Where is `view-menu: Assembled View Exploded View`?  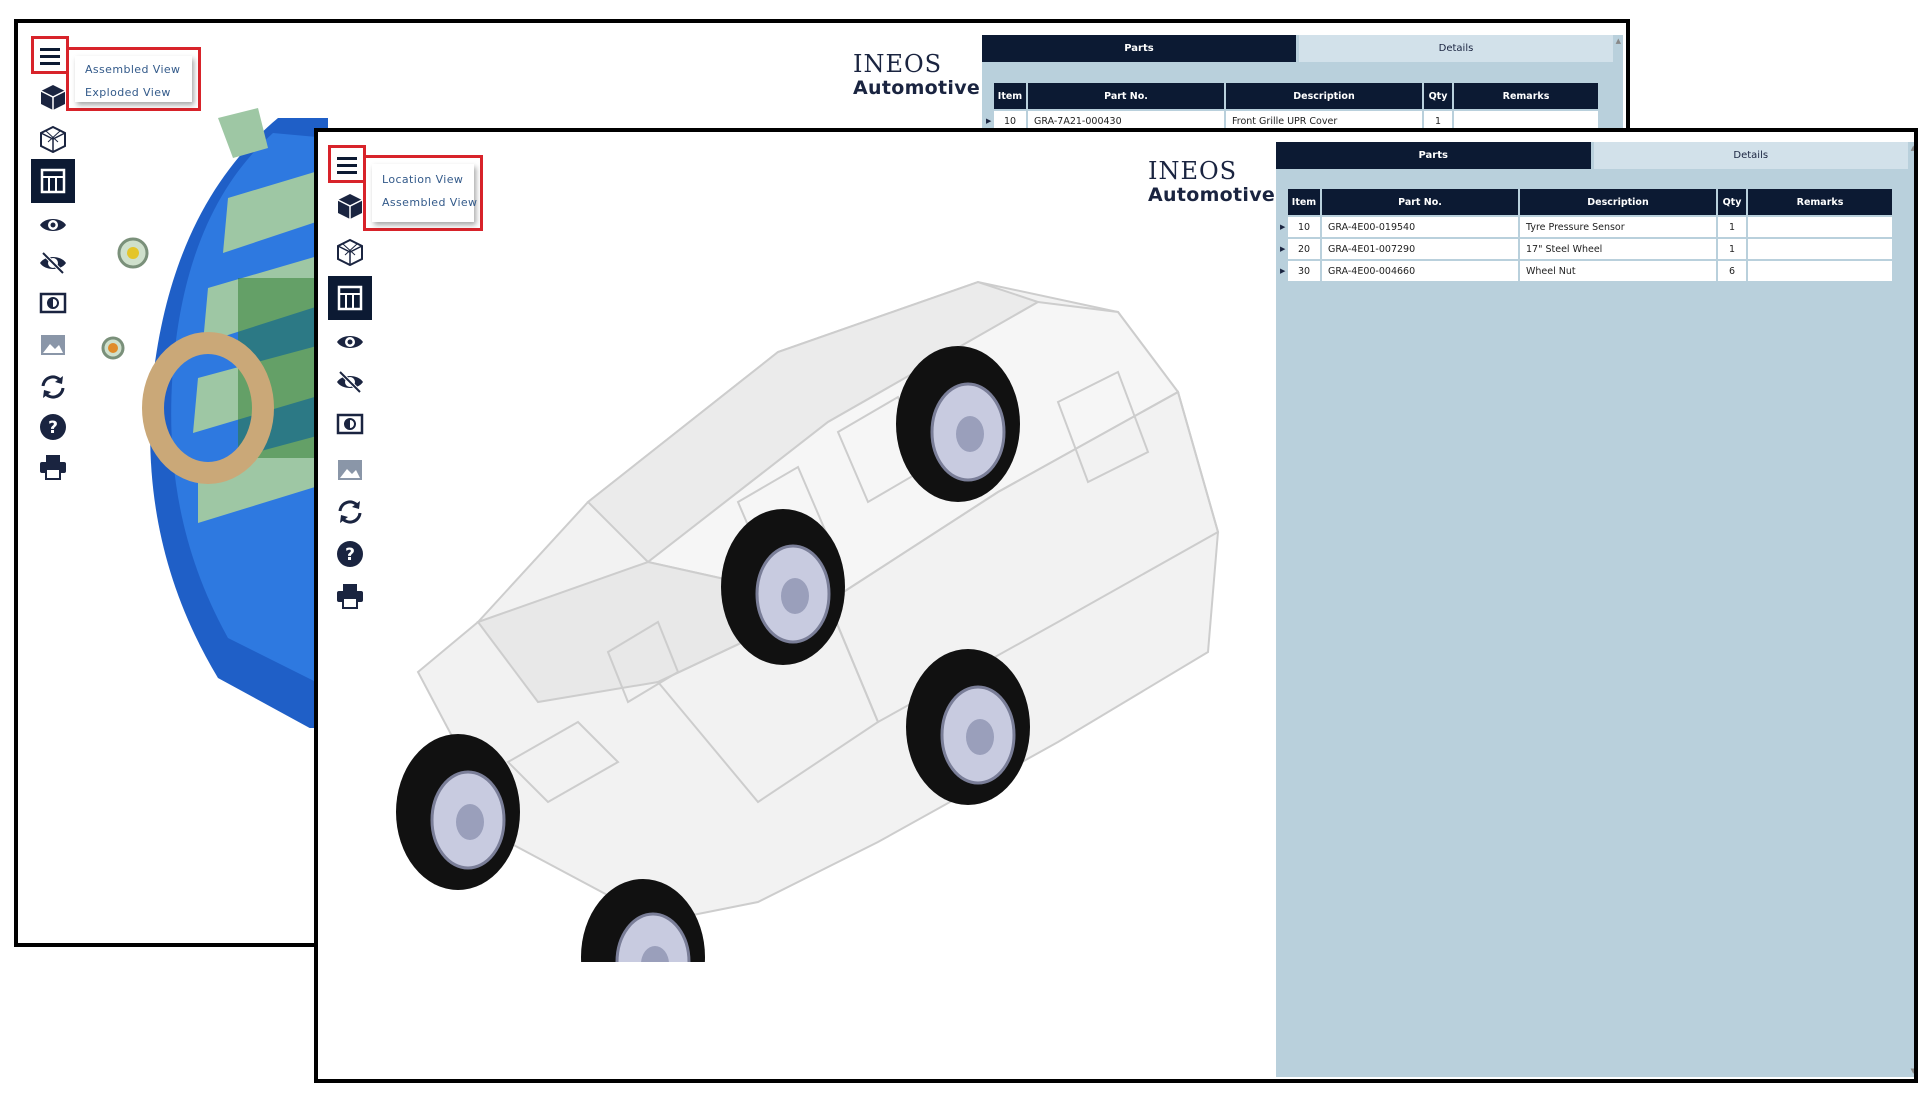
view-menu: Assembled View Exploded View is located at coordinates (133, 79).